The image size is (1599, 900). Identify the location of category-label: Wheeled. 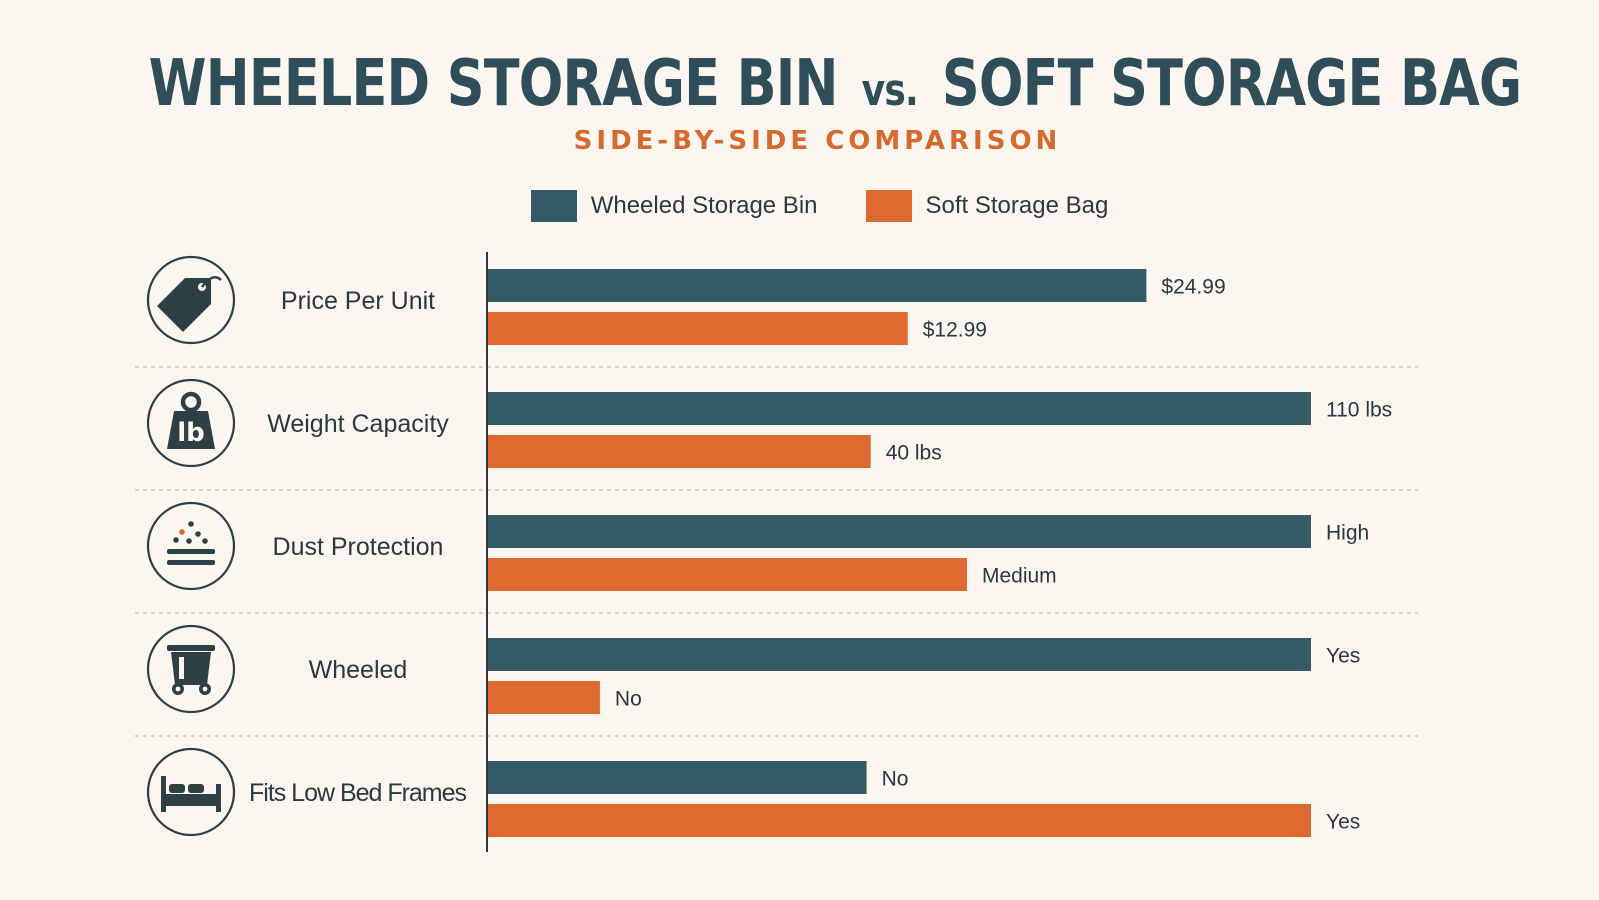
(358, 670).